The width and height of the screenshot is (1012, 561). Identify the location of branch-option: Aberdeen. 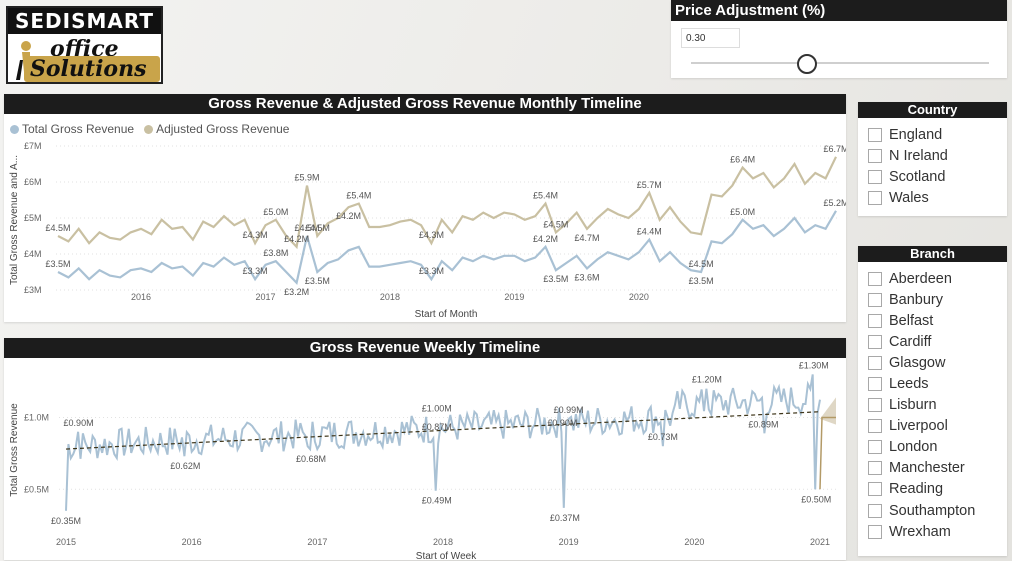
(921, 278).